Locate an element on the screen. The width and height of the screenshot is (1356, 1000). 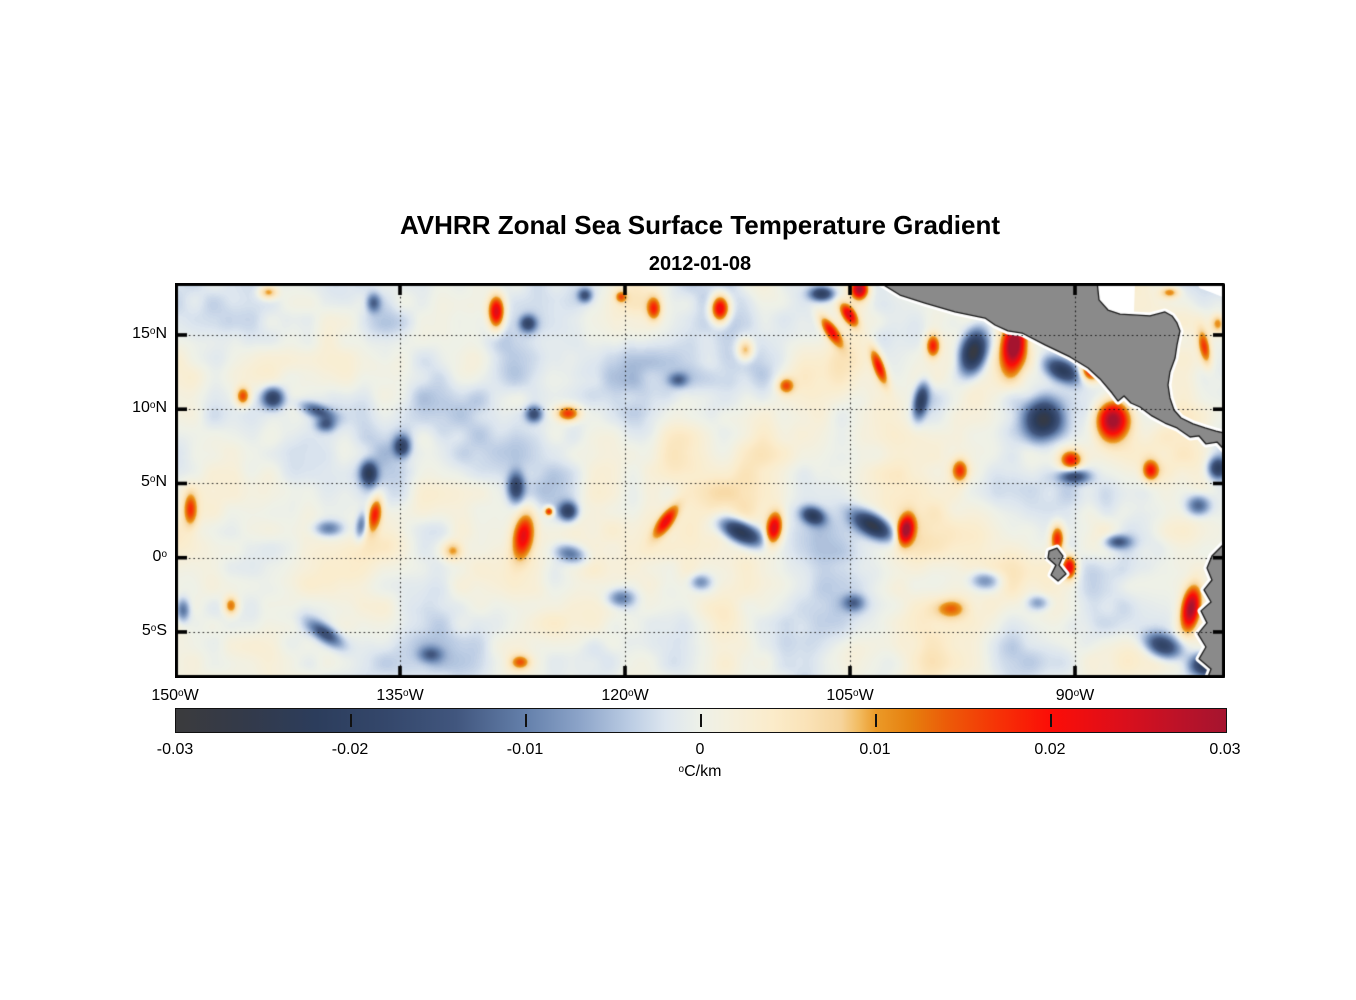
colorbar-tick-label: 0.01 is located at coordinates (875, 749).